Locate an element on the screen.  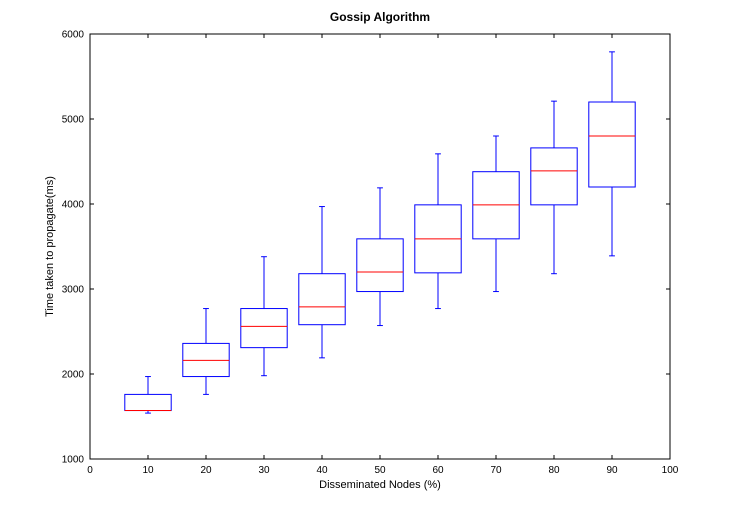
x-tick-label: 20 is located at coordinates (206, 470).